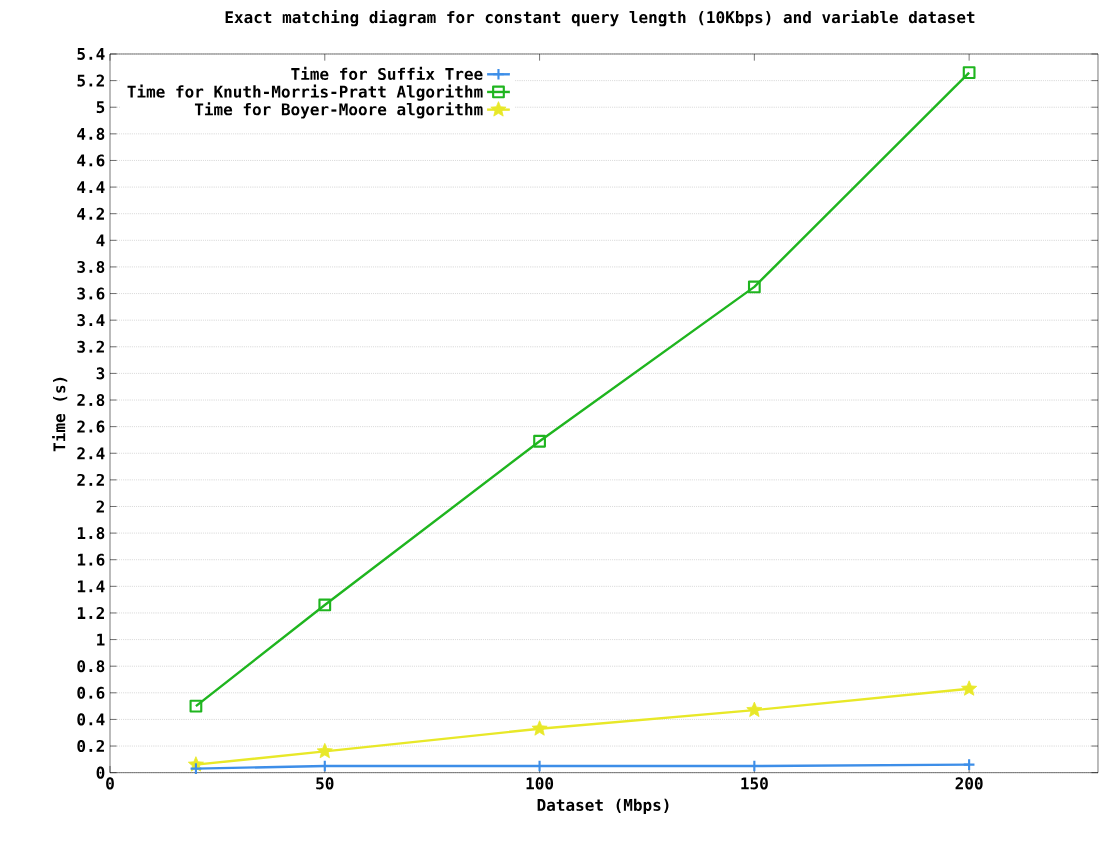 This screenshot has height=843, width=1100. What do you see at coordinates (91, 453) in the screenshot?
I see `y-tick-label: 2.4` at bounding box center [91, 453].